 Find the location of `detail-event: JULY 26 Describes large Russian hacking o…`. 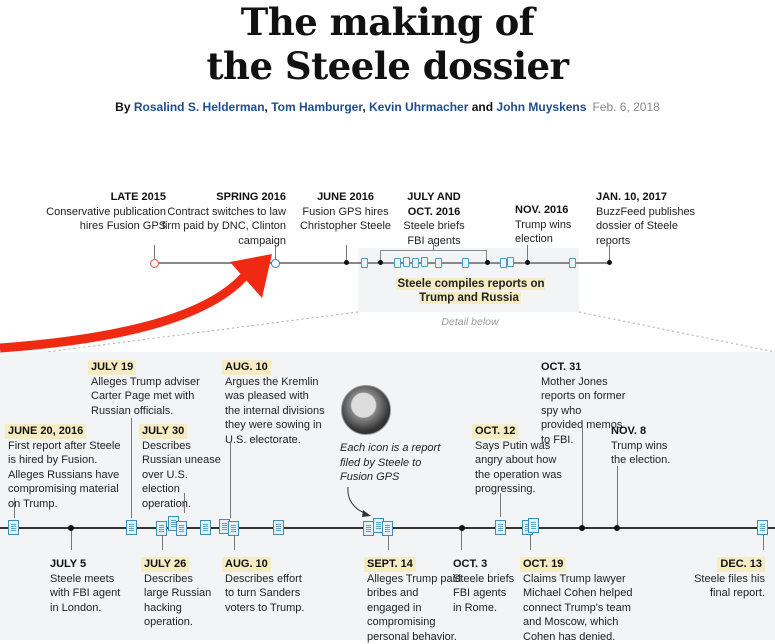

detail-event: JULY 26 Describes large Russian hacking o… is located at coordinates (177, 593).